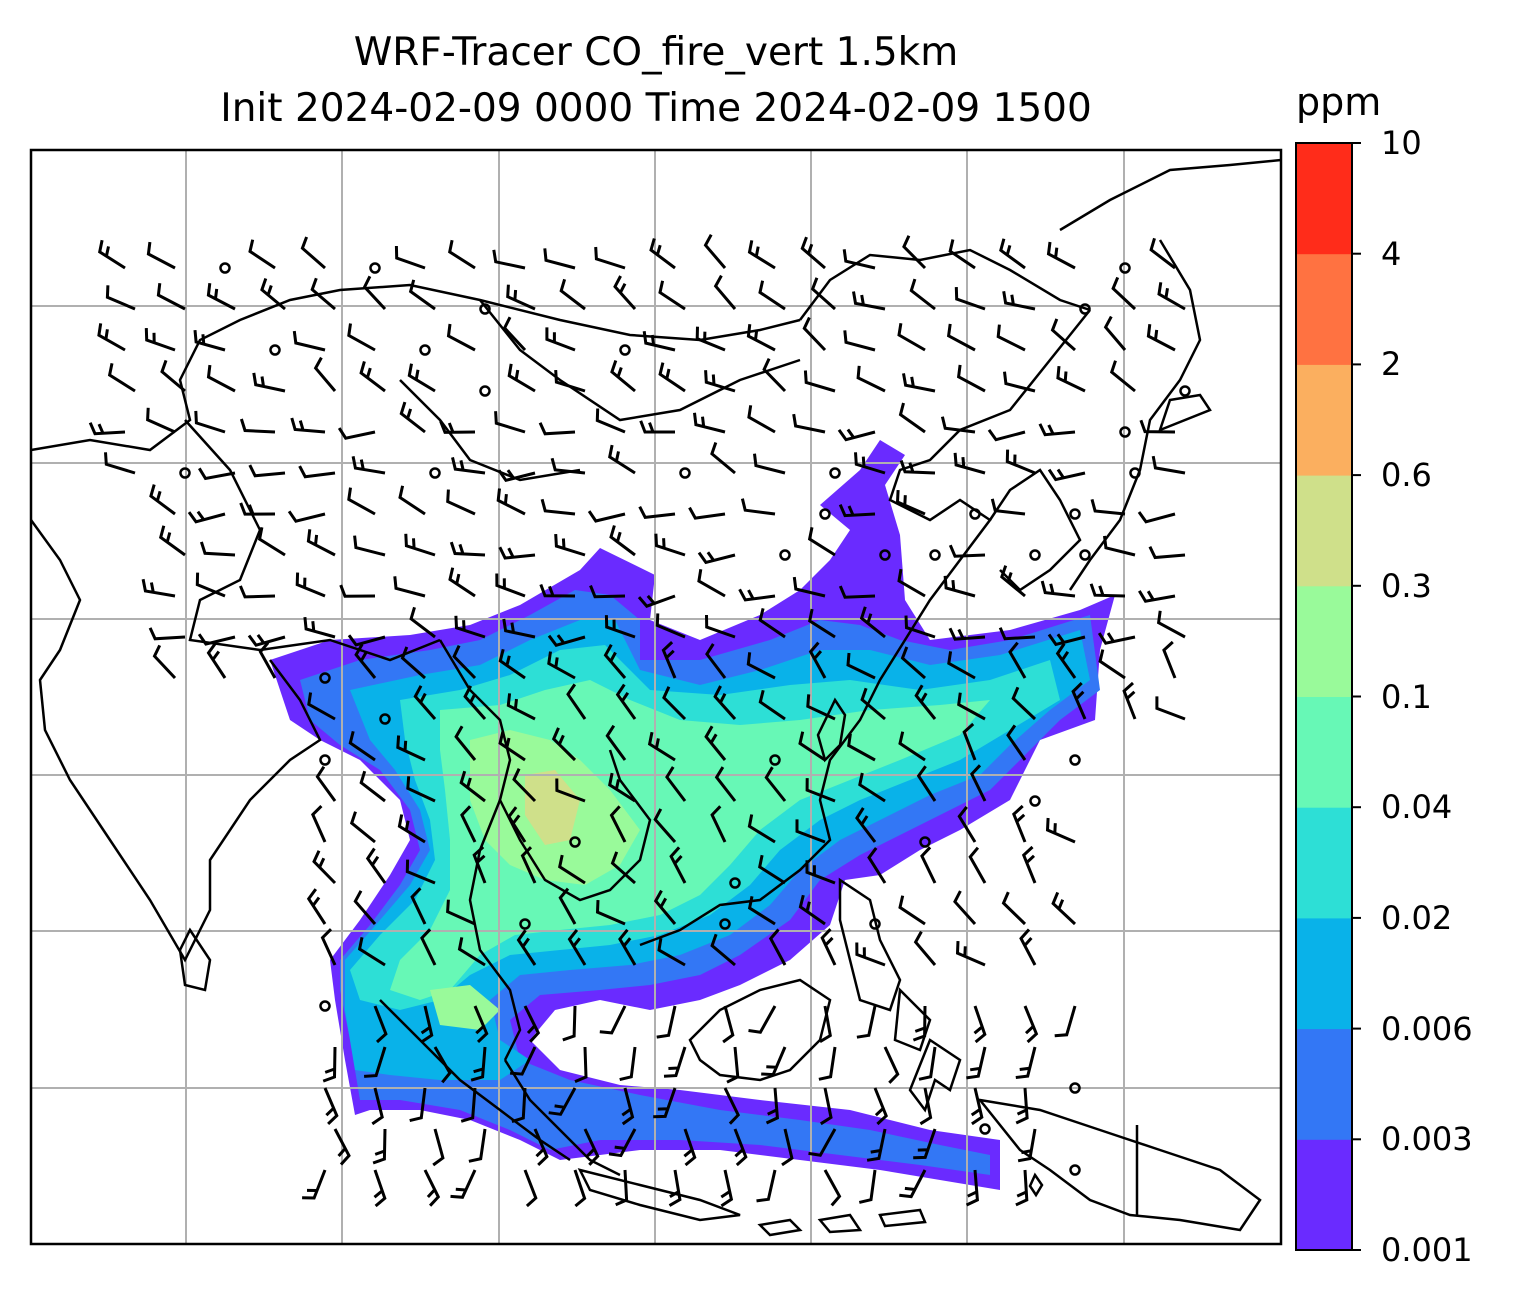  I want to click on tracer-band-0.1-b, so click(465, 1007).